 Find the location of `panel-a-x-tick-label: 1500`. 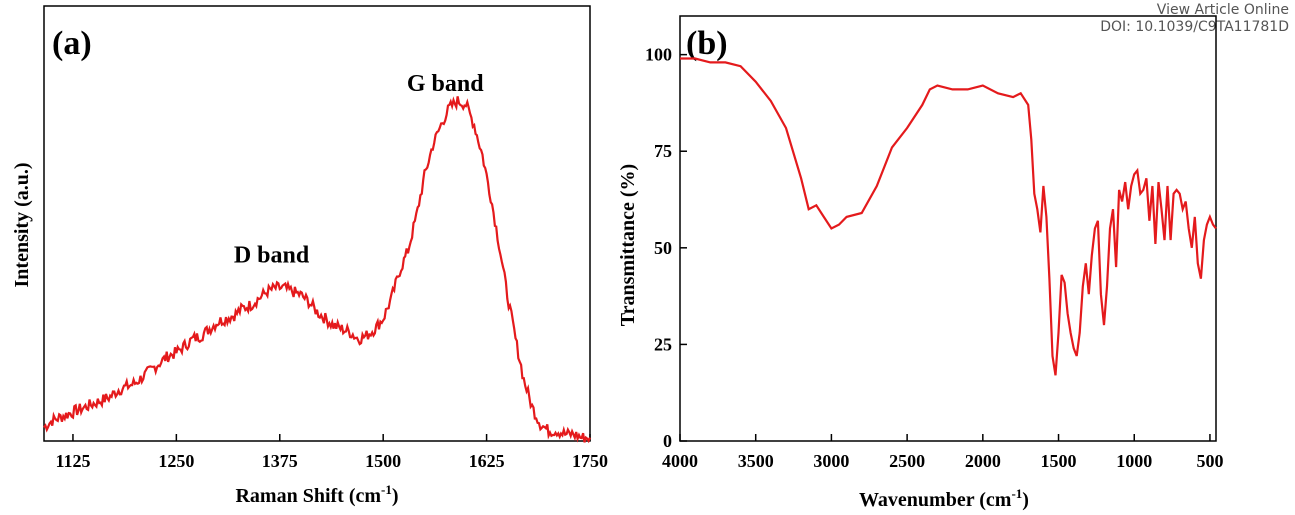

panel-a-x-tick-label: 1500 is located at coordinates (383, 461).